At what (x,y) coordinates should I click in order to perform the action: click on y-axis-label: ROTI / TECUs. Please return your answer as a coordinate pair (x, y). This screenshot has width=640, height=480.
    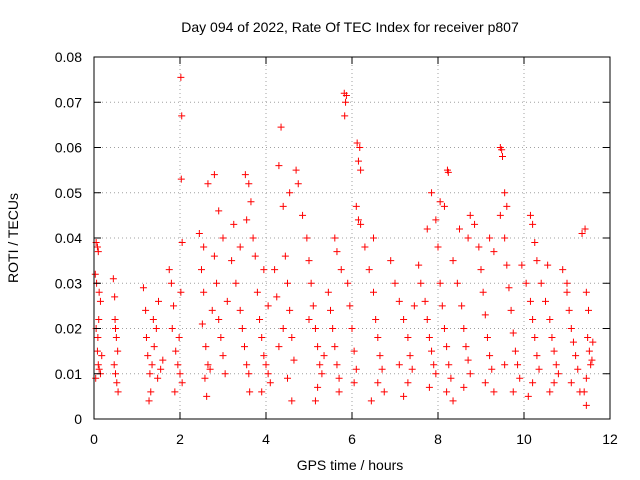
    Looking at the image, I should click on (13, 238).